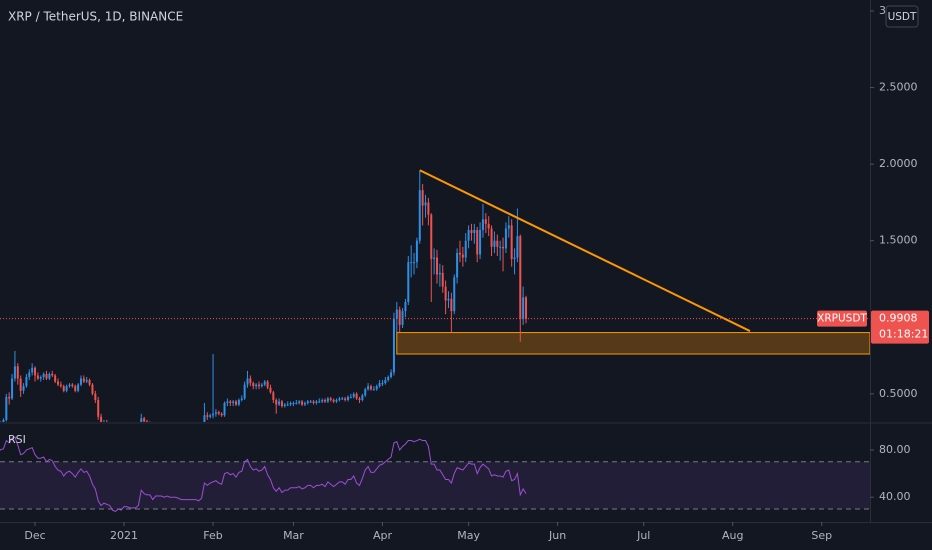 The height and width of the screenshot is (550, 932). I want to click on rsi-band, so click(435, 485).